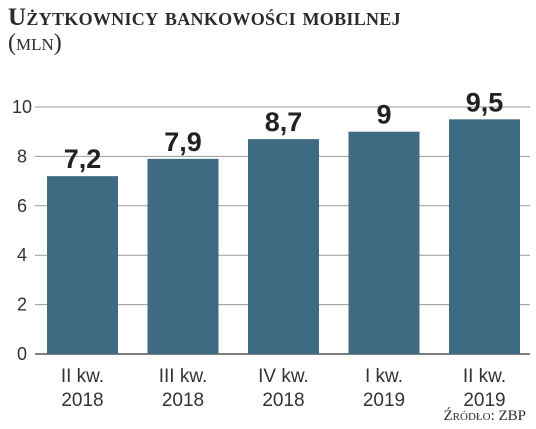 This screenshot has height=429, width=536. What do you see at coordinates (22, 305) in the screenshot?
I see `y-tick-label: 2` at bounding box center [22, 305].